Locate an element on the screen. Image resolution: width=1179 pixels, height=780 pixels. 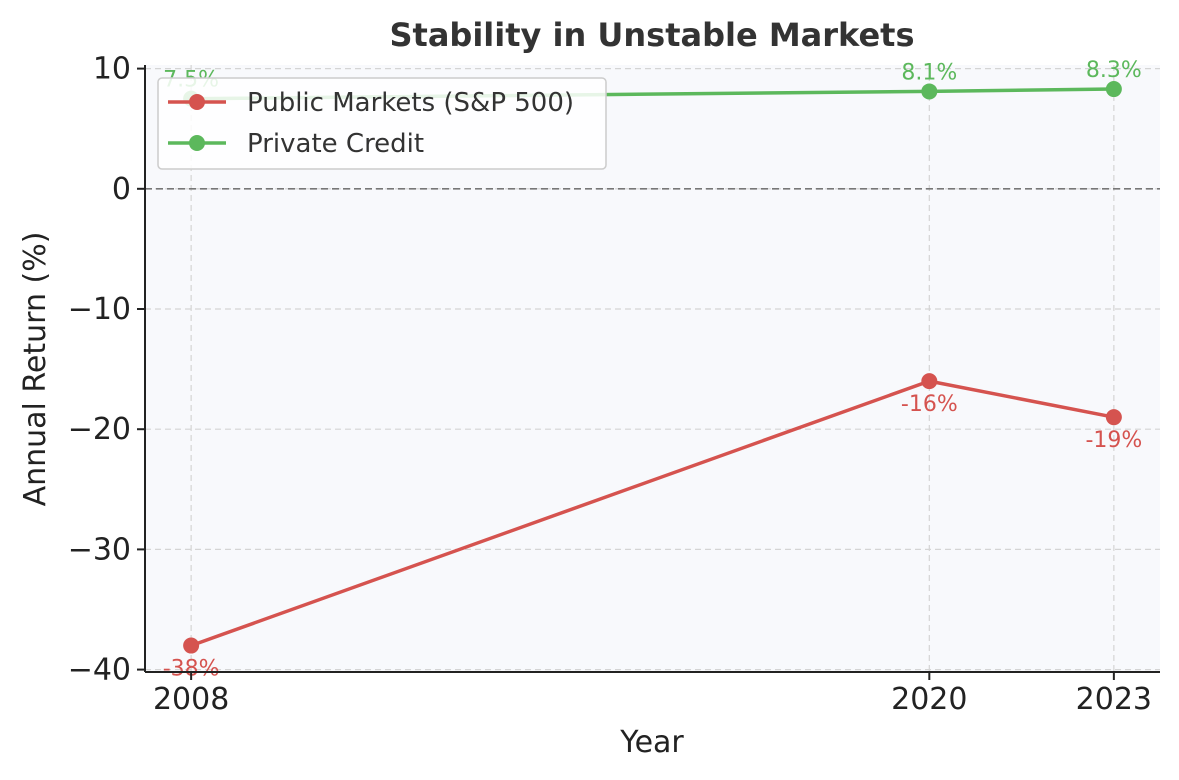
y-tick-label: 0 is located at coordinates (121, 189).